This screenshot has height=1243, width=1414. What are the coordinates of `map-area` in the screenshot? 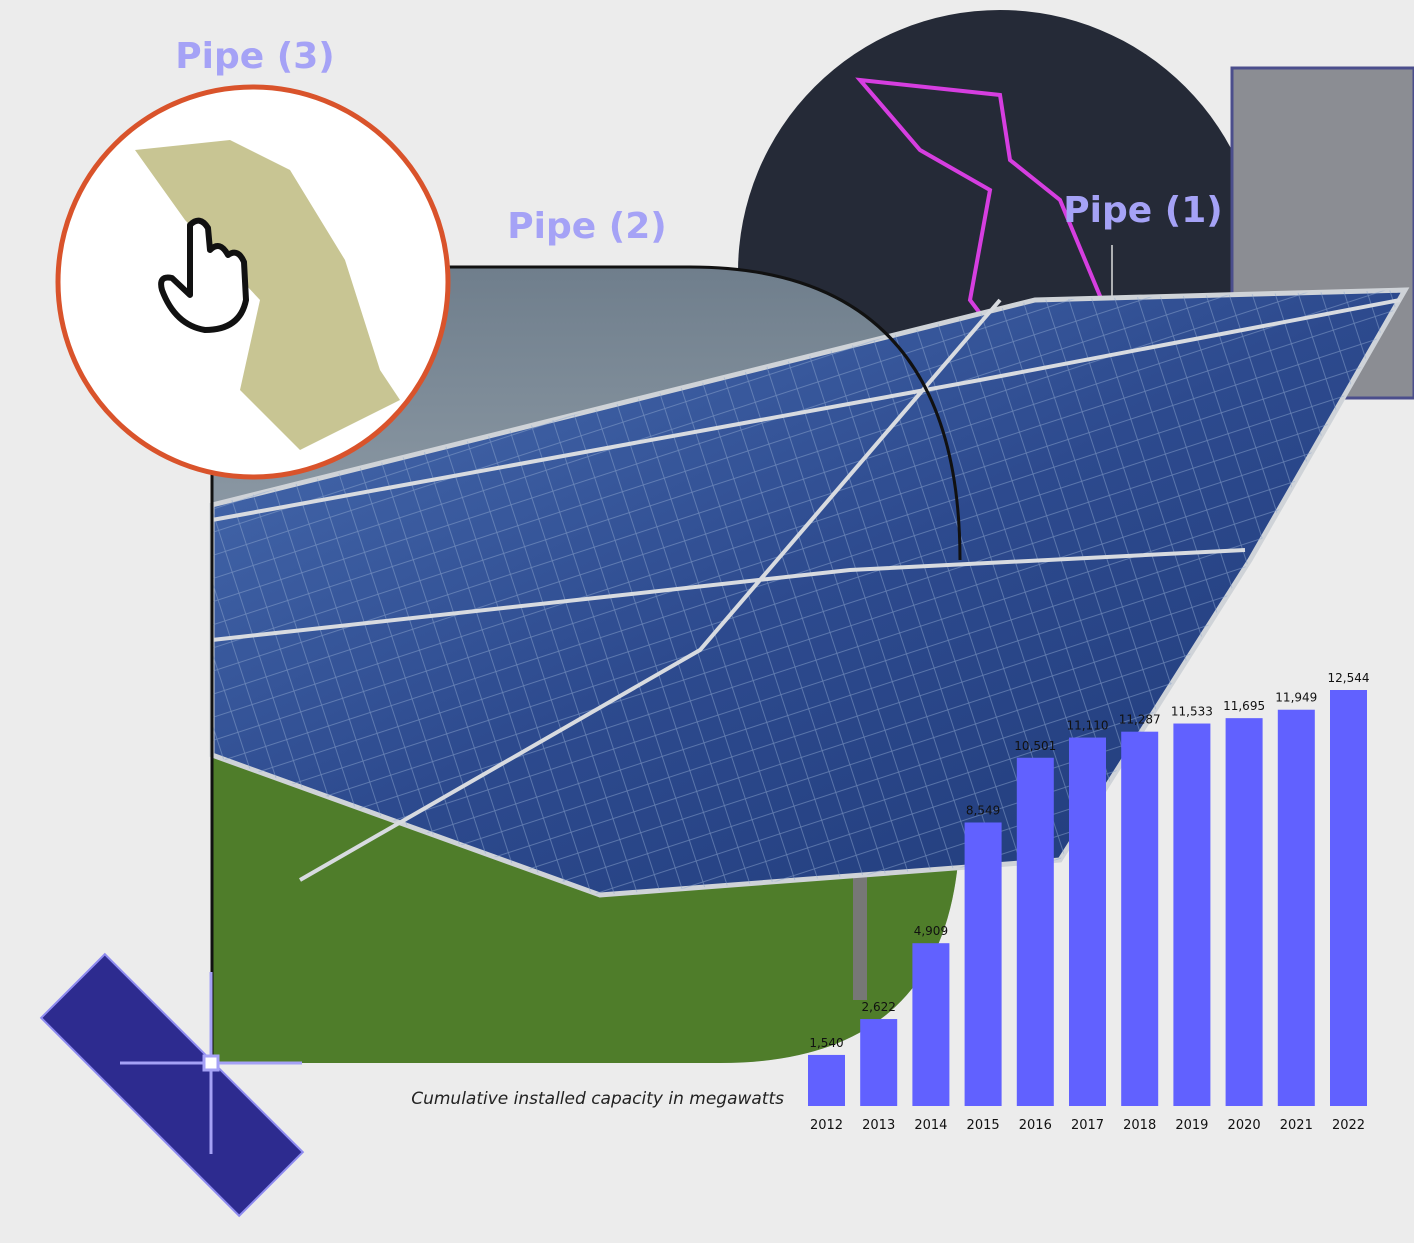 It's located at (267, 295).